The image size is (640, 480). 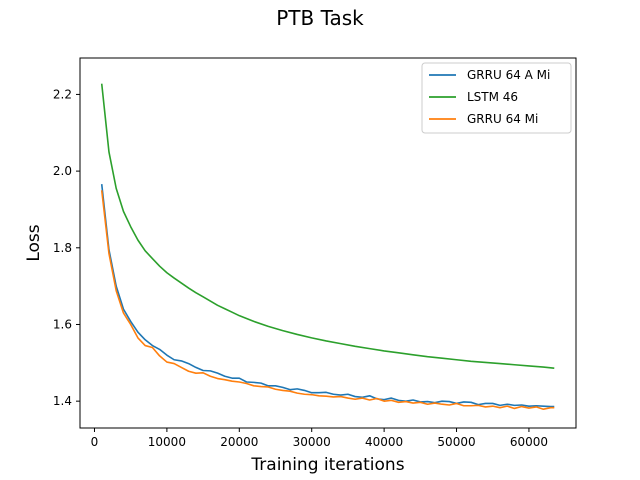 I want to click on y-tick-label: 1.6, so click(x=62, y=324).